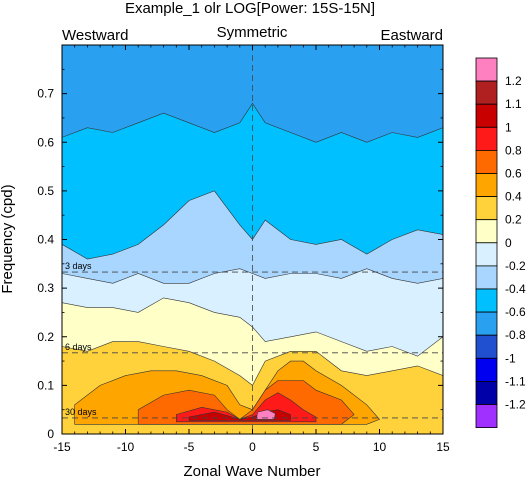 The image size is (529, 487). Describe the element at coordinates (78, 266) in the screenshot. I see `period-line-label: 3 days` at that location.